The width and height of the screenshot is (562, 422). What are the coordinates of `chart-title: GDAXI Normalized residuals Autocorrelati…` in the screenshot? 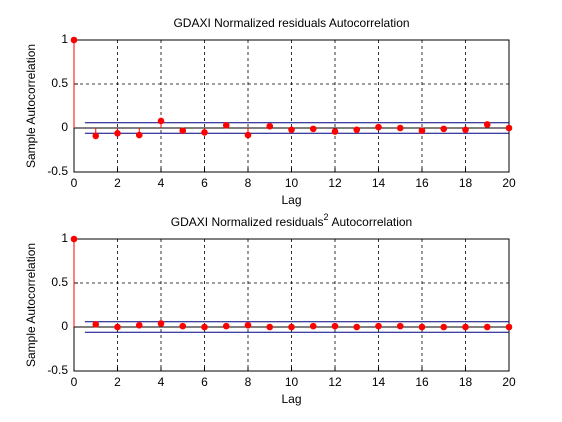 It's located at (291, 23).